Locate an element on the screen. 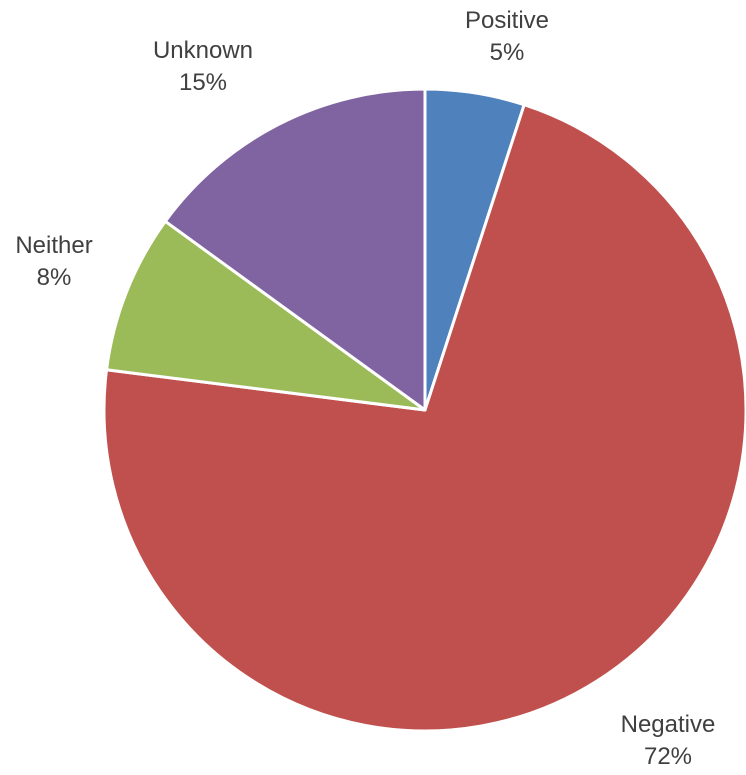  slice-percent-neither: 8% is located at coordinates (54, 277).